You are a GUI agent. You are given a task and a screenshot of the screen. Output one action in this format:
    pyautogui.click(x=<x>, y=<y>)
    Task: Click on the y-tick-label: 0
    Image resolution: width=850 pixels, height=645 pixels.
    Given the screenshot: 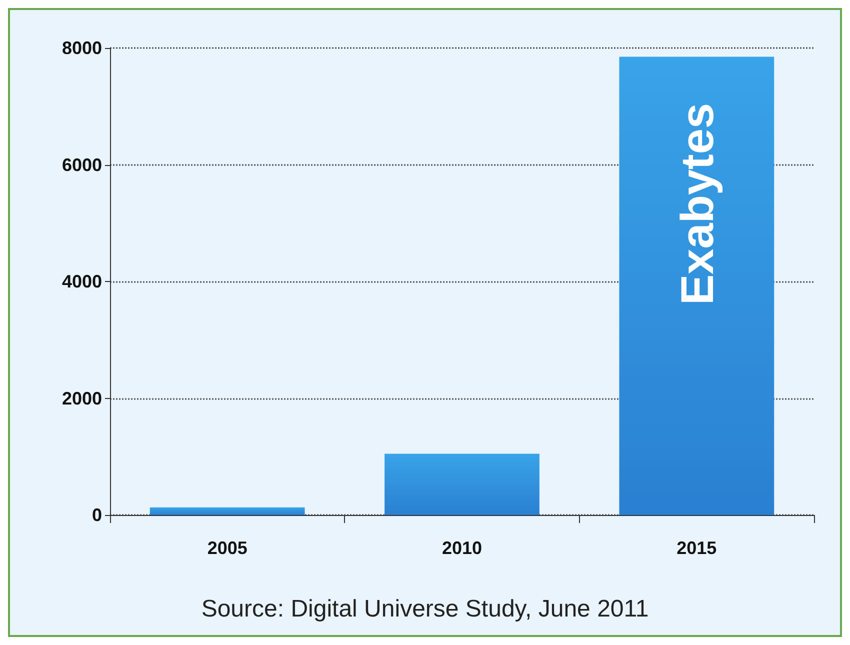 What is the action you would take?
    pyautogui.click(x=97, y=515)
    